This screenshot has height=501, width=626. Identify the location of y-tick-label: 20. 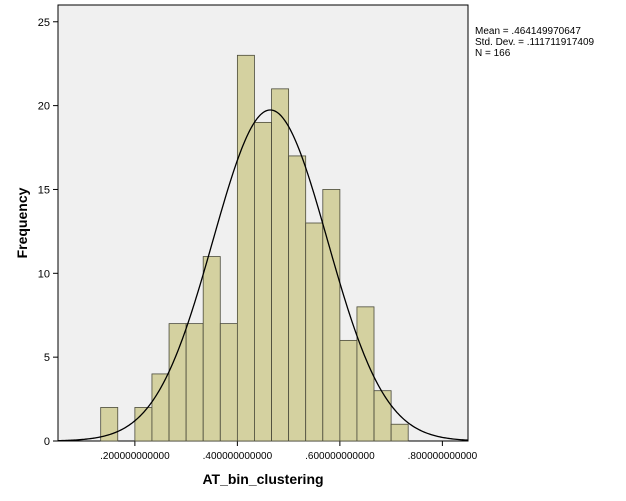
(44, 107).